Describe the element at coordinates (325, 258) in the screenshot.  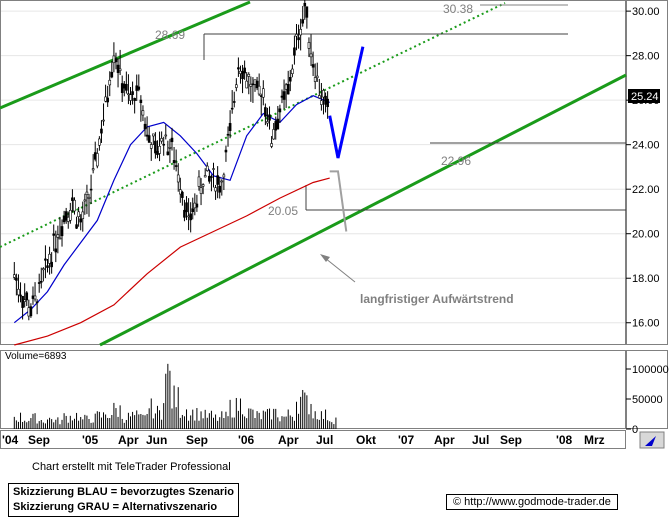
I see `trend-label-arrowhead` at that location.